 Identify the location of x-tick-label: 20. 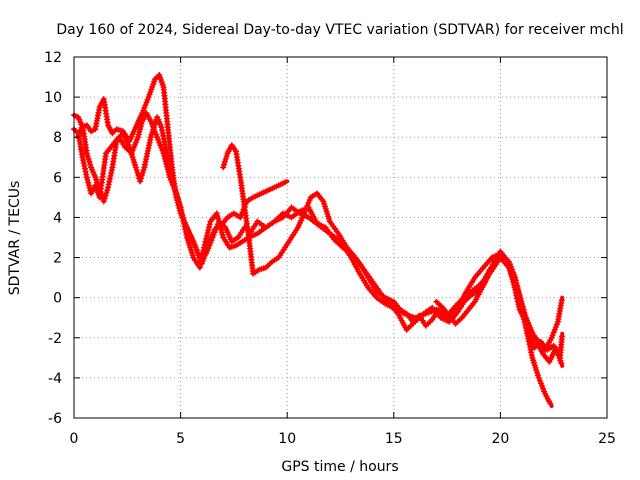
(500, 439).